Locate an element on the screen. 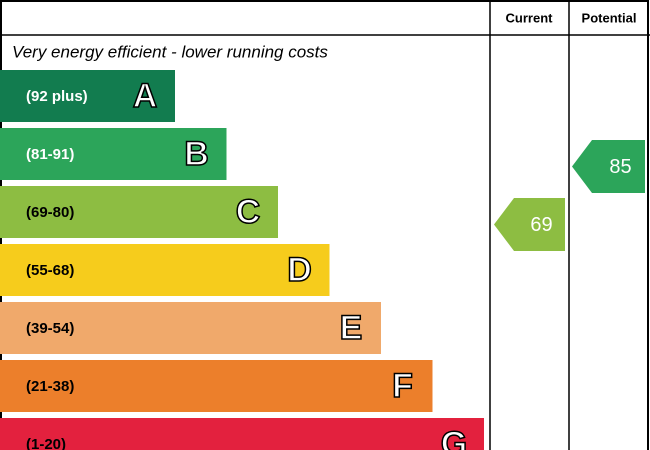 Image resolution: width=650 pixels, height=450 pixels. band-letter: B is located at coordinates (196, 154).